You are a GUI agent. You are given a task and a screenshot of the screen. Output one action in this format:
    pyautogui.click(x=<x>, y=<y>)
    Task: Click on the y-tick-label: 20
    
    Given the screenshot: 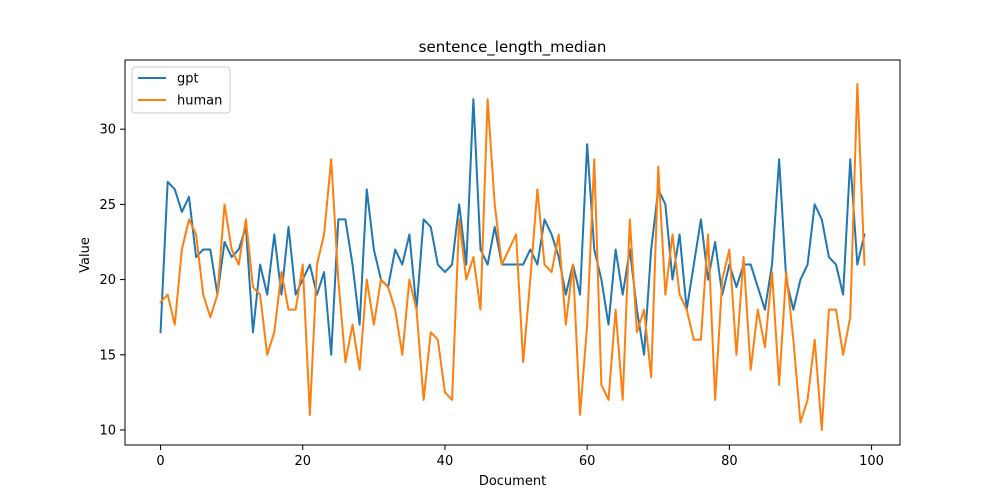 What is the action you would take?
    pyautogui.click(x=107, y=280)
    